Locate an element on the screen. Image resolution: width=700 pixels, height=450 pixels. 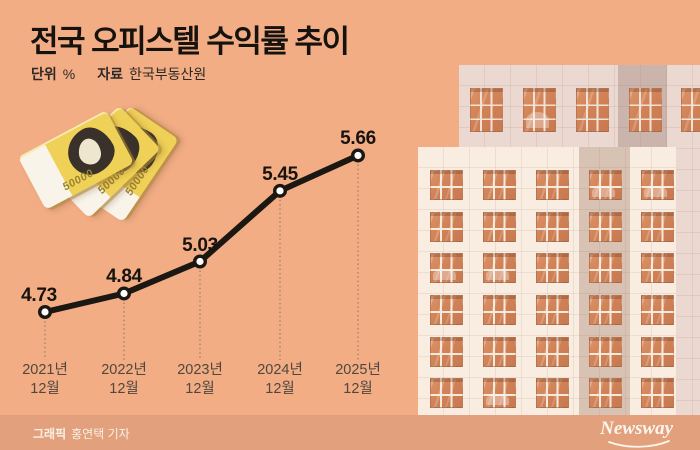
unit-value: % is located at coordinates (69, 74).